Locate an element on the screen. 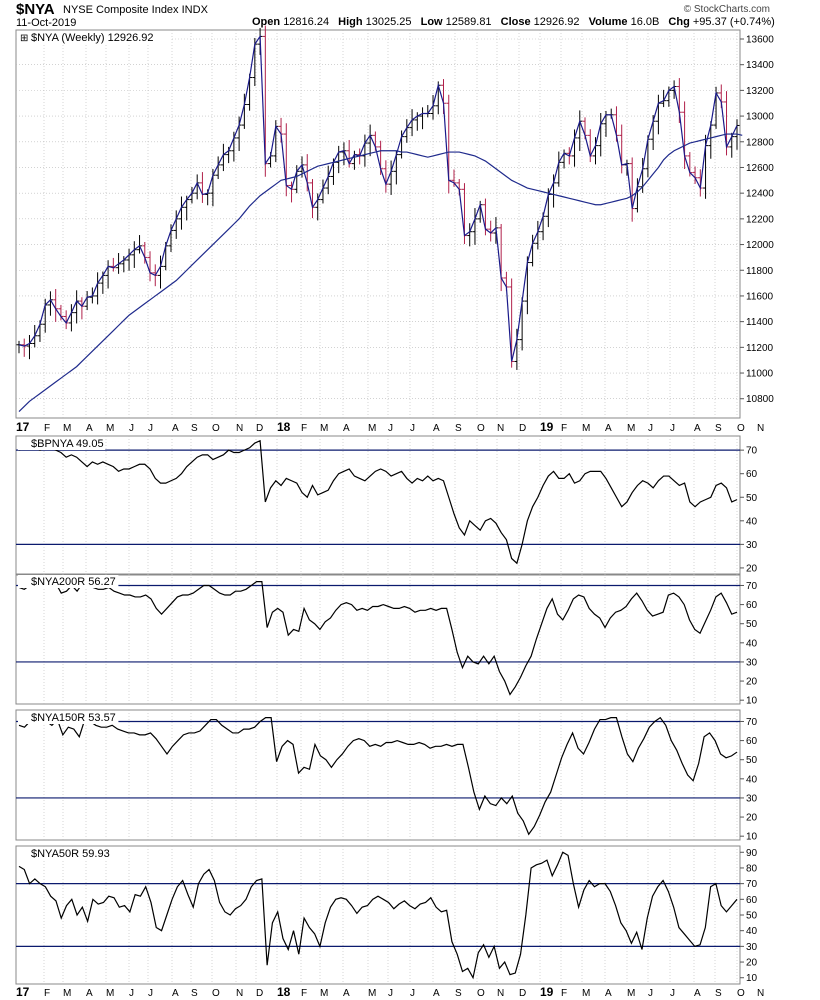 This screenshot has height=1000, width=820. y-tick-label: 12000 is located at coordinates (760, 245).